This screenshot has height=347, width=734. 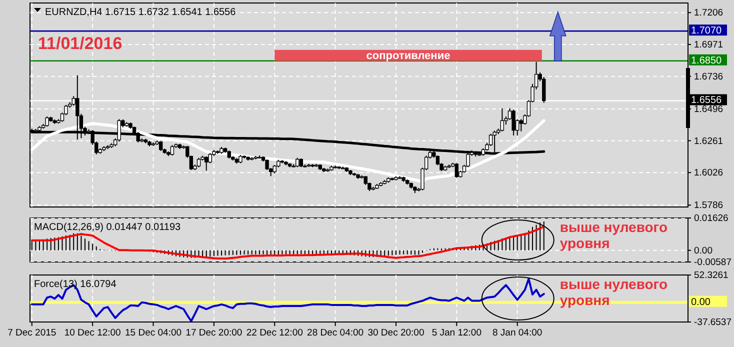 What do you see at coordinates (709, 13) in the screenshot?
I see `y-tick-label: 1.7206` at bounding box center [709, 13].